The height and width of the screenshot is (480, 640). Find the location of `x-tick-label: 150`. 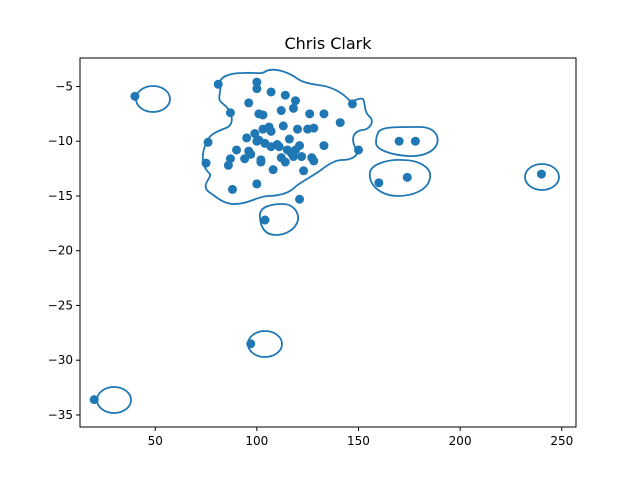

x-tick-label: 150 is located at coordinates (358, 441).